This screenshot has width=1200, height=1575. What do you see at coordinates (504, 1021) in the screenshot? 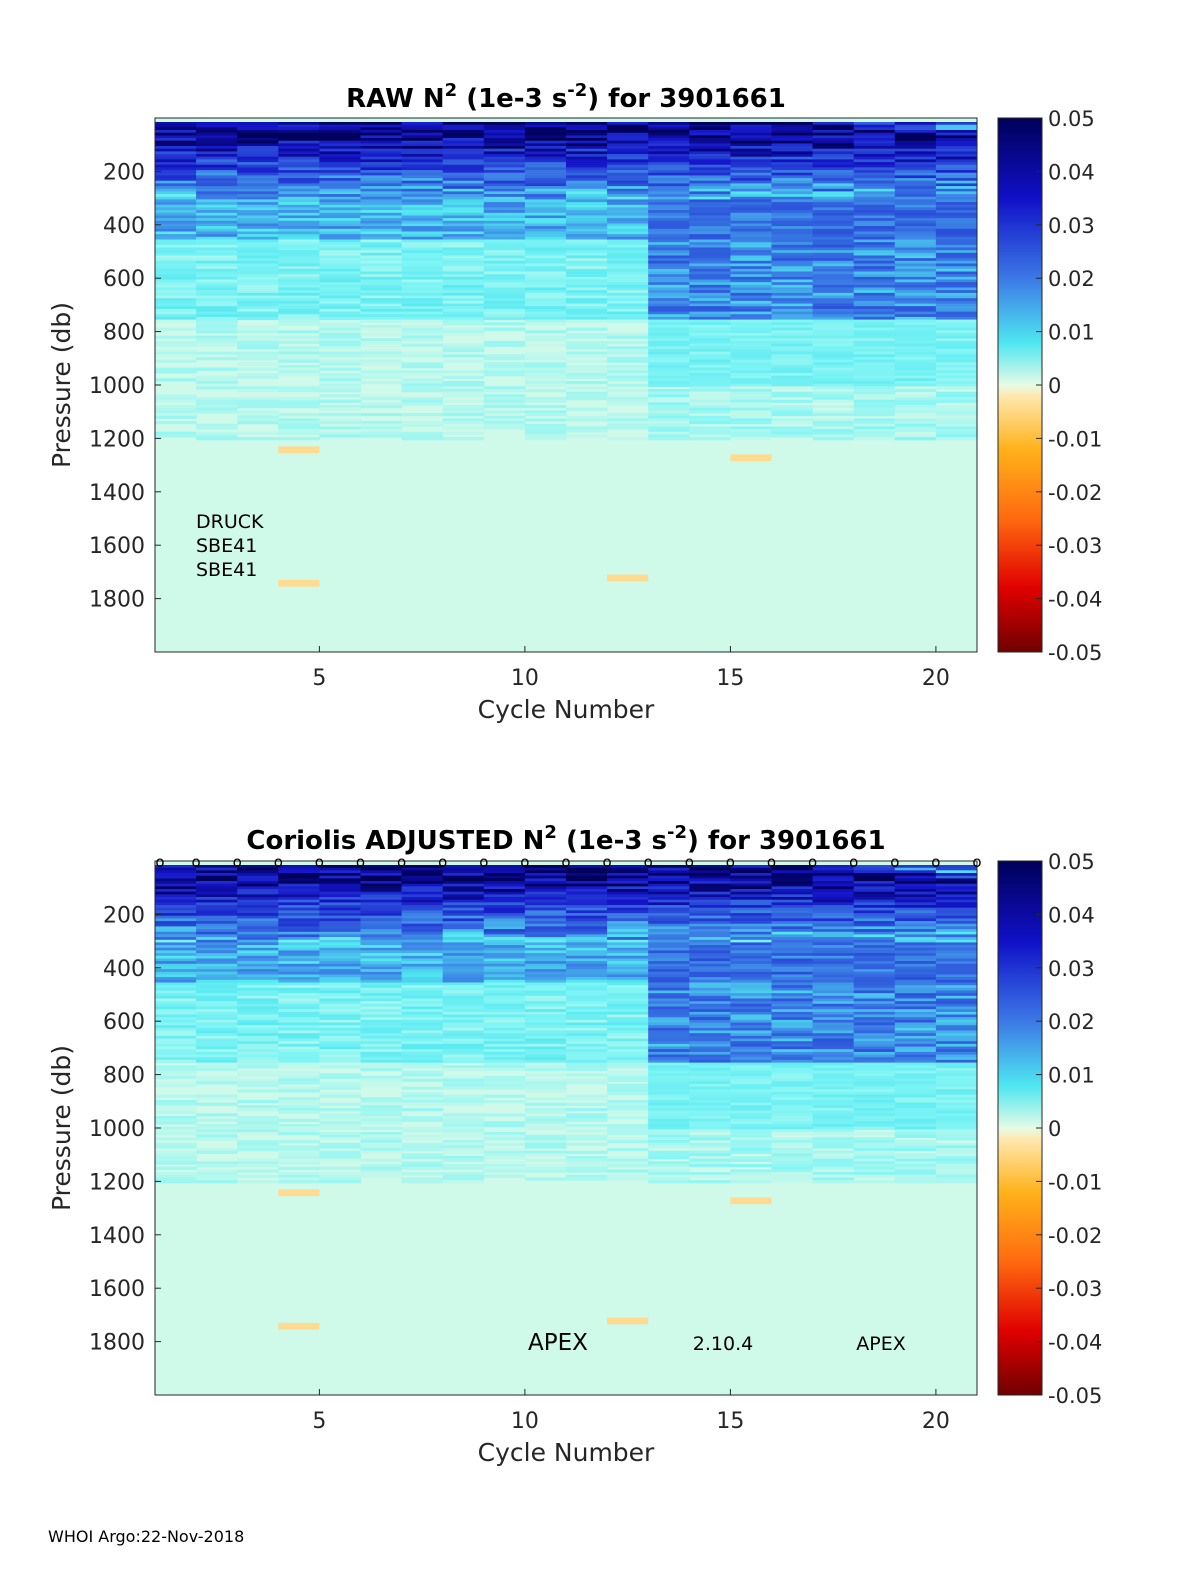
I see `cycle-column` at bounding box center [504, 1021].